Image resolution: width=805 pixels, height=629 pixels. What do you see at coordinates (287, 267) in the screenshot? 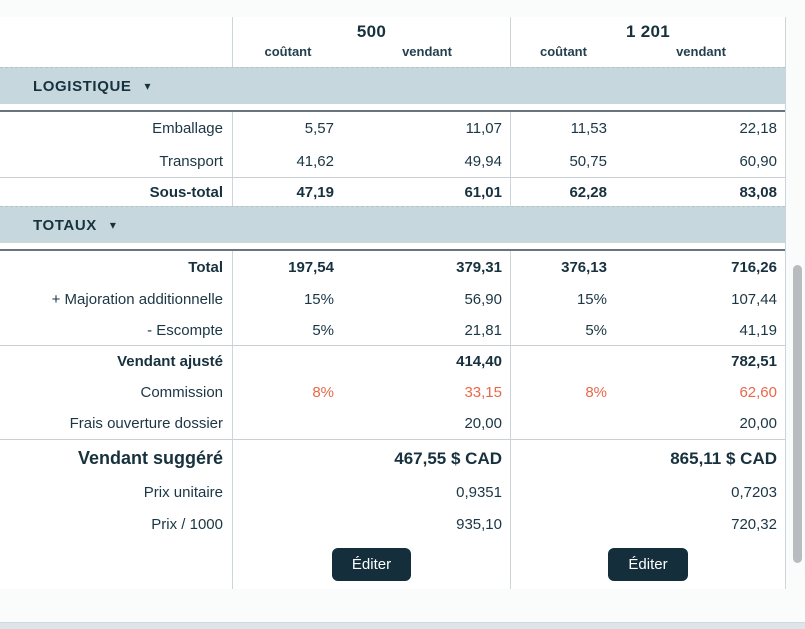
I see `cell-coutant-500: 197,54` at bounding box center [287, 267].